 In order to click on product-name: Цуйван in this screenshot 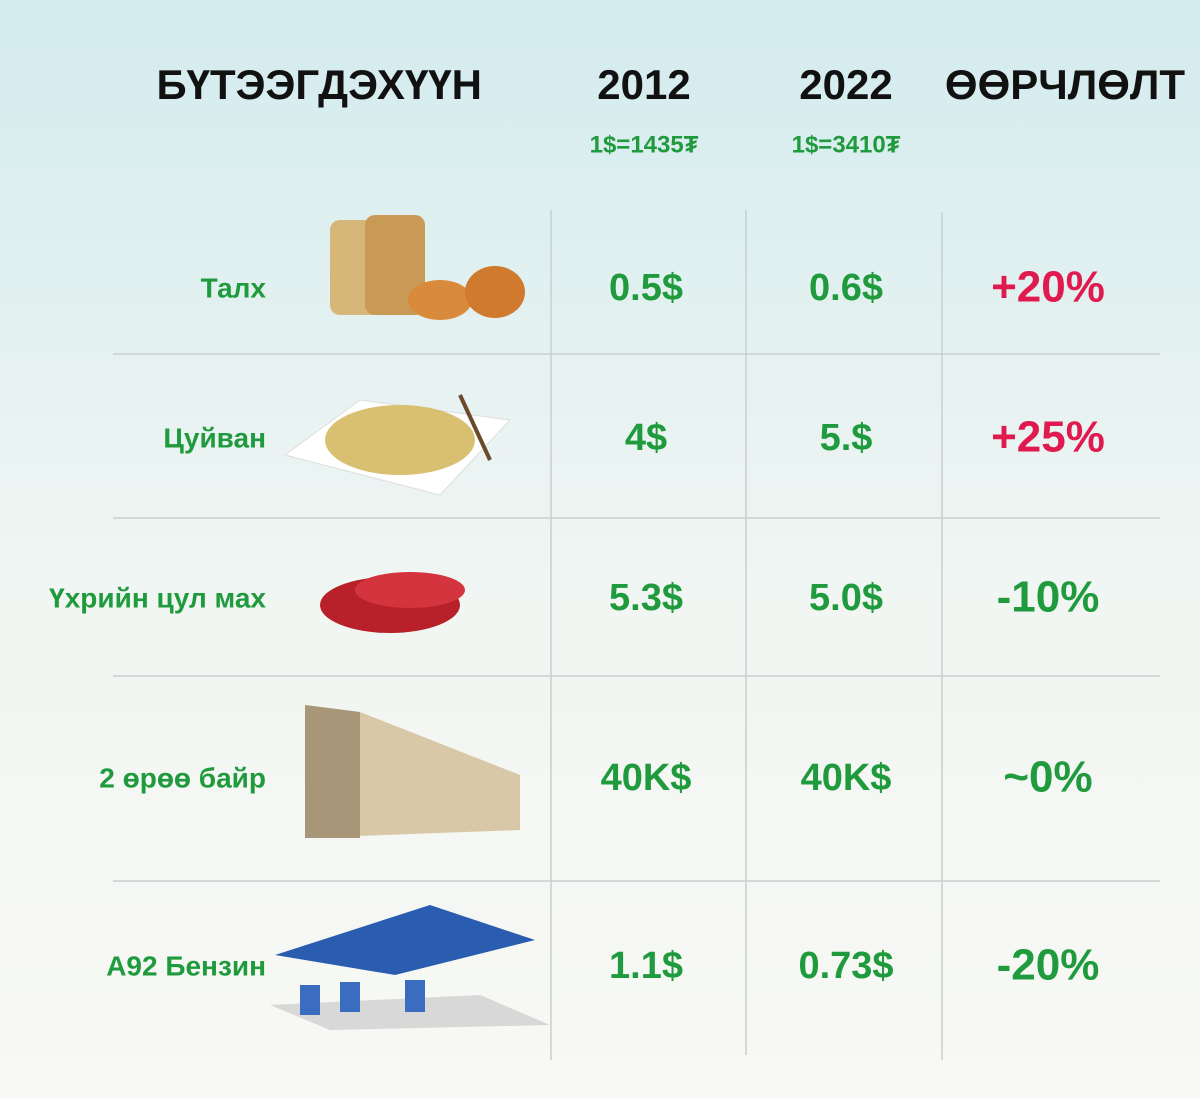, I will do `click(214, 437)`.